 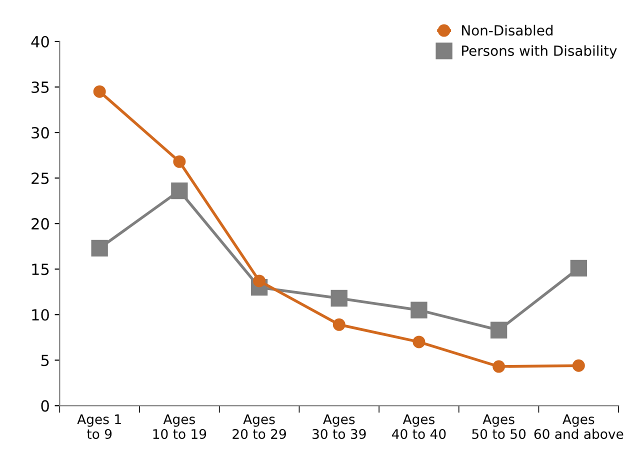 What do you see at coordinates (499, 426) in the screenshot?
I see `x-tick-label: Ages 50 to 50` at bounding box center [499, 426].